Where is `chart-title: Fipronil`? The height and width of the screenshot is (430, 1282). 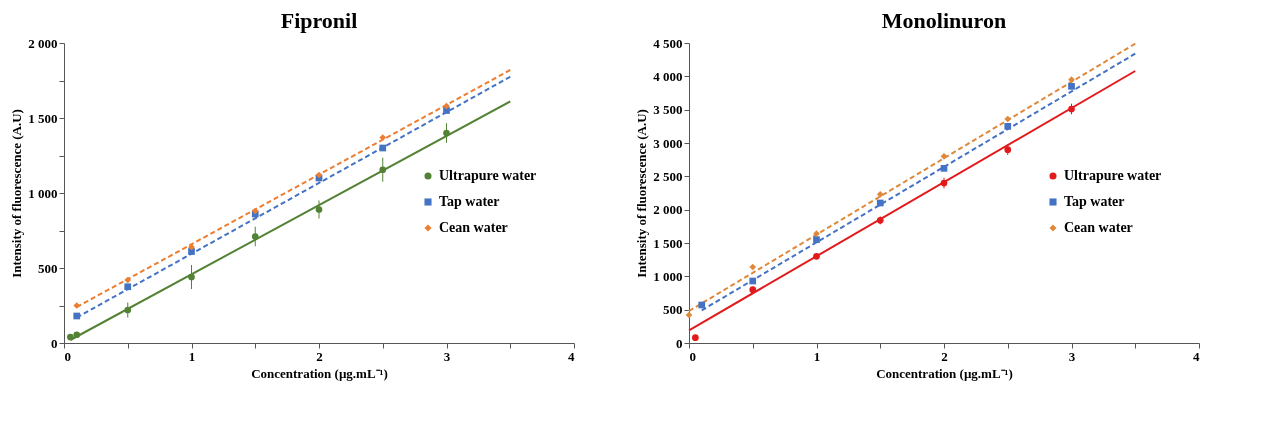
chart-title: Fipronil is located at coordinates (319, 20).